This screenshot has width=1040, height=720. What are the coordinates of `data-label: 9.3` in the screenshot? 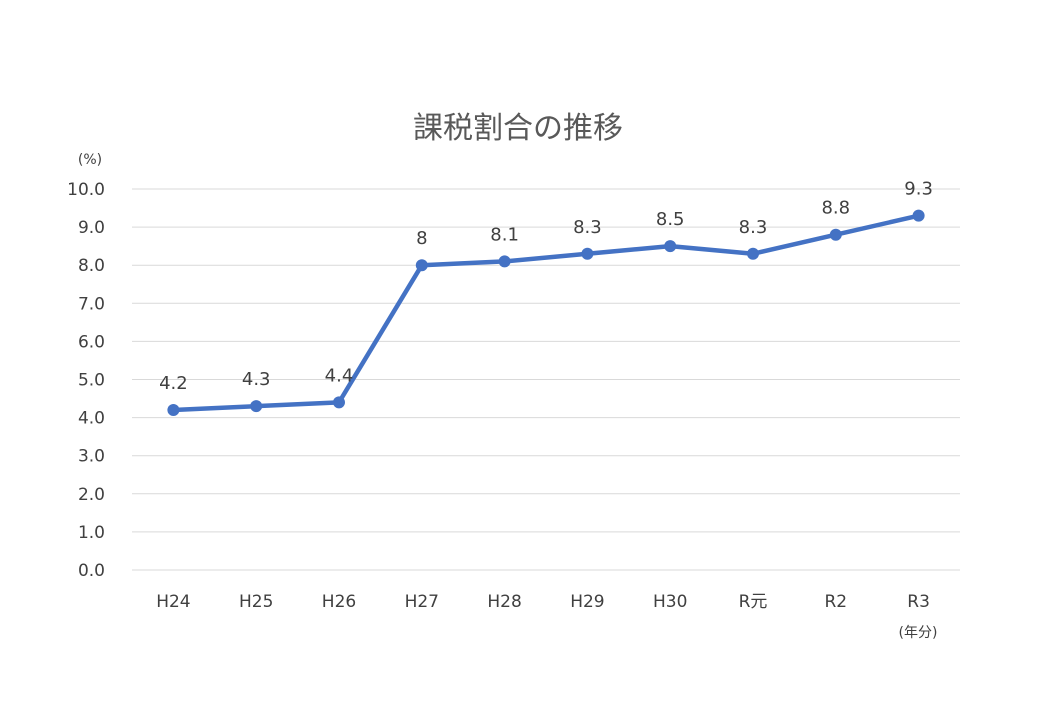 It's located at (918, 189).